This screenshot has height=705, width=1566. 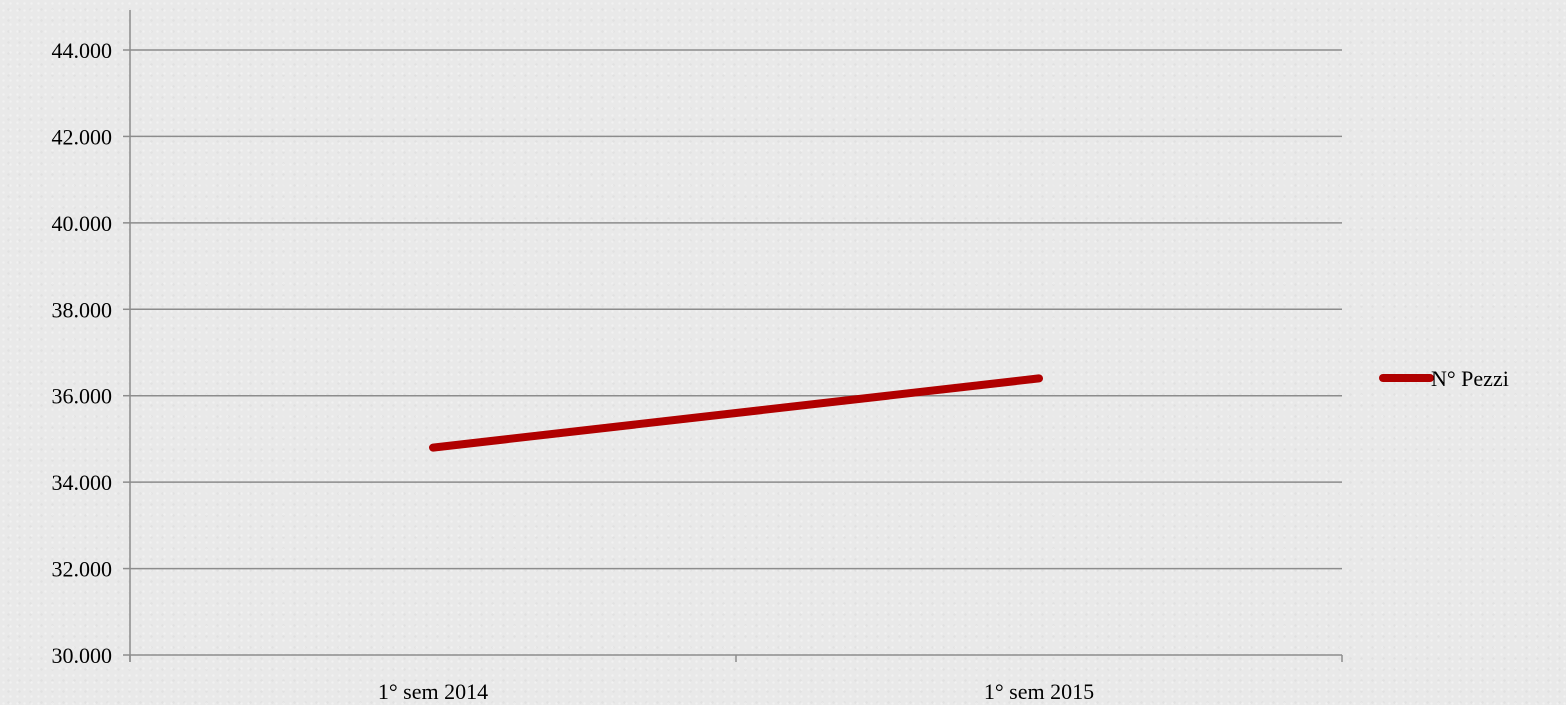 What do you see at coordinates (82, 309) in the screenshot?
I see `y-tick-label: 38.000` at bounding box center [82, 309].